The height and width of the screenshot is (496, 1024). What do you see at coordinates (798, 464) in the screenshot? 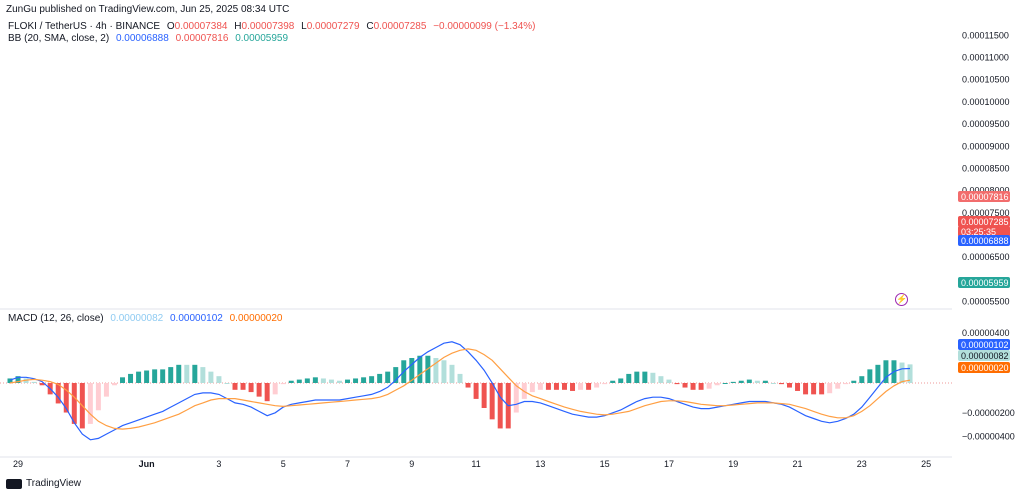
I see `time-tick-label: 21` at bounding box center [798, 464].